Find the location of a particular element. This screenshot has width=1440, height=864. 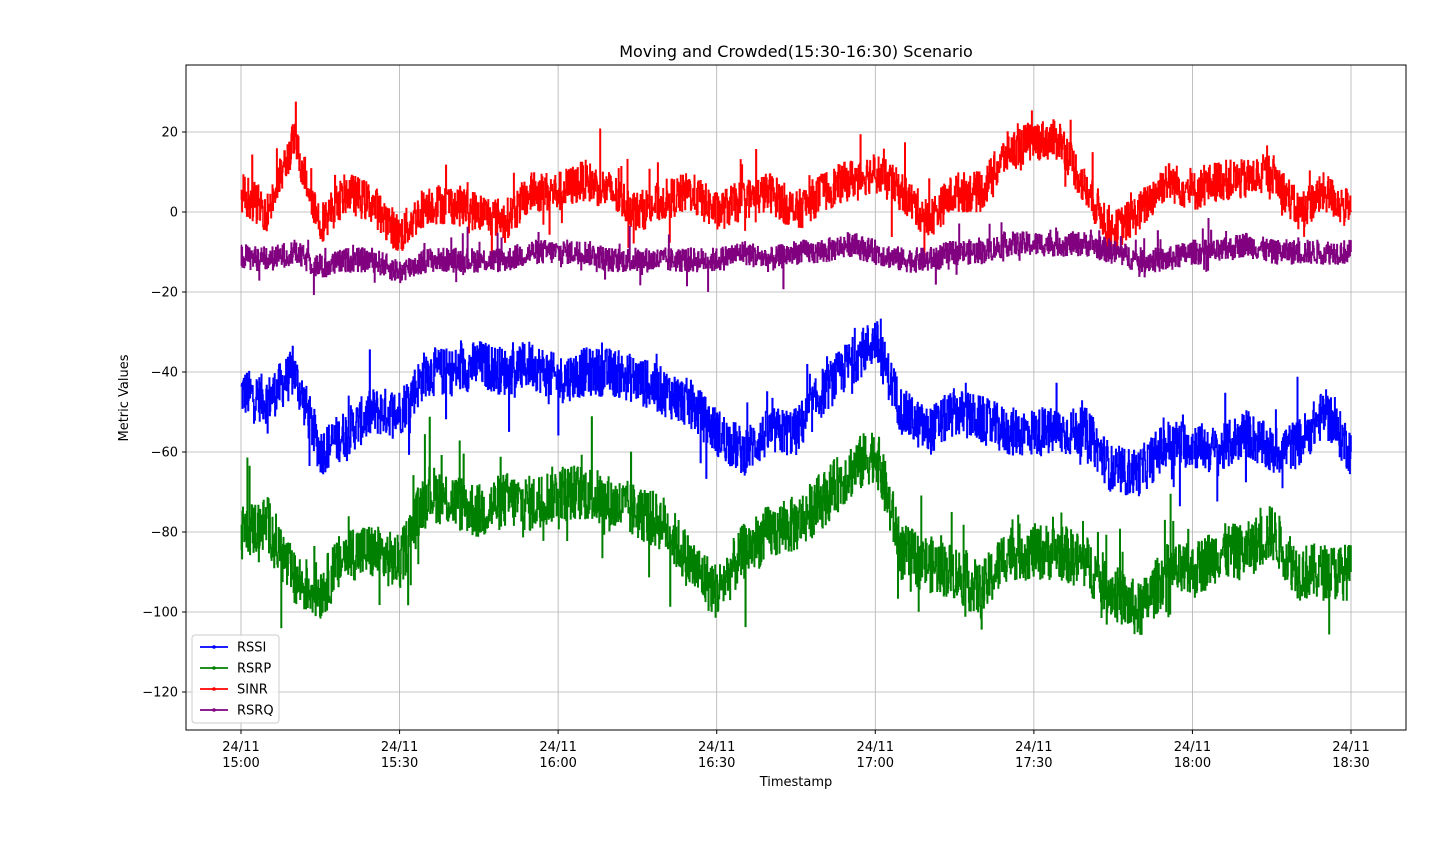

x-tick-label-time: 15:30 is located at coordinates (399, 763).